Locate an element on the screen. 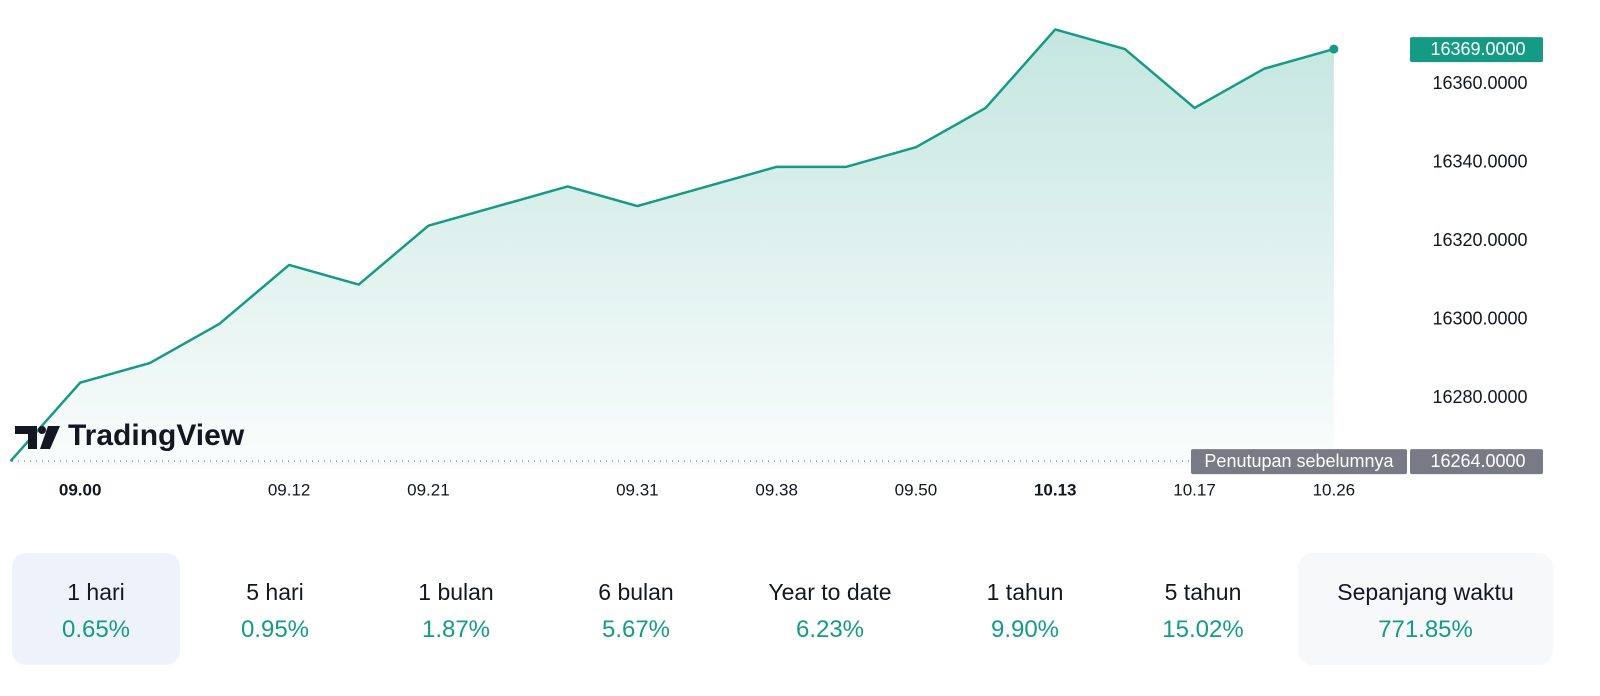 The image size is (1600, 696). x-tick-label: 10.17 is located at coordinates (1194, 489).